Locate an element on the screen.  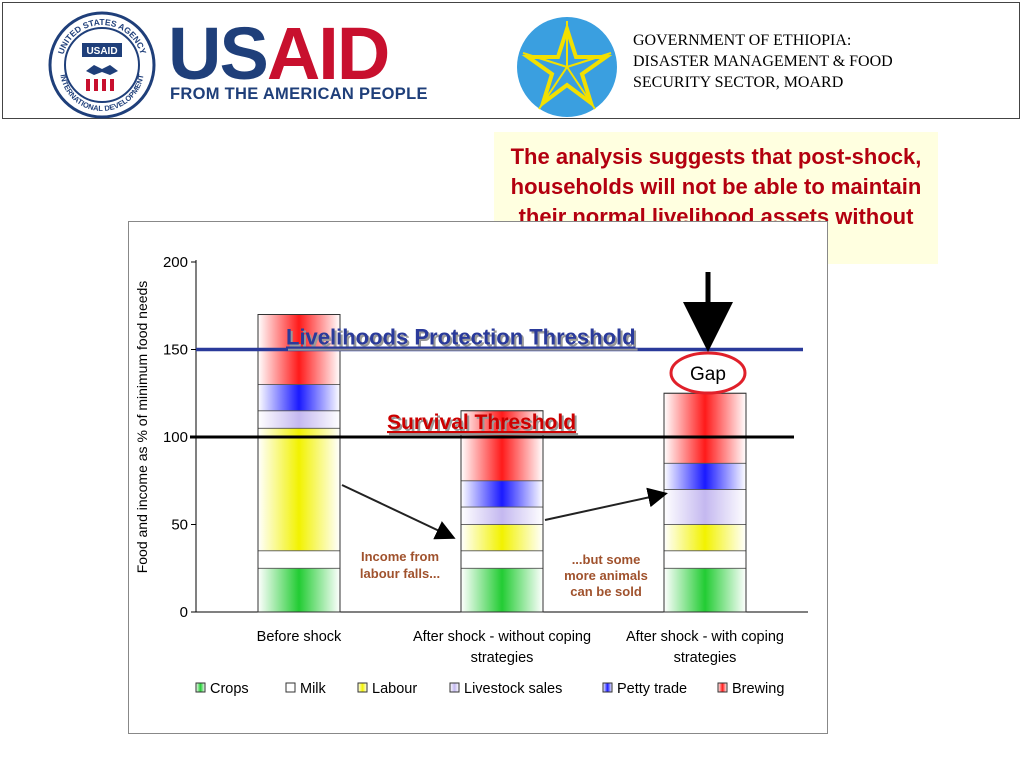
legend-label-brewing: Brewing is located at coordinates (758, 689).